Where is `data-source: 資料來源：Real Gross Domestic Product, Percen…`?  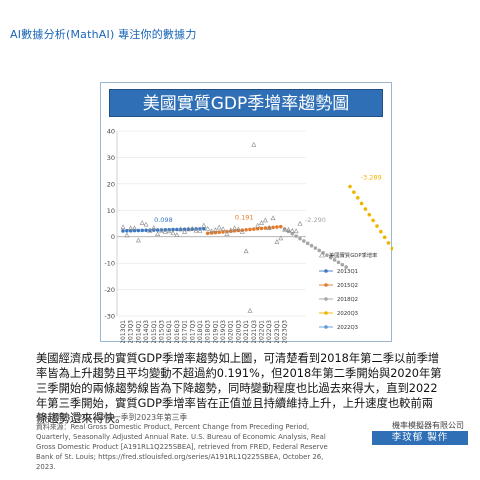 data-source: 資料來源：Real Gross Domestic Product, Percen… is located at coordinates (182, 447).